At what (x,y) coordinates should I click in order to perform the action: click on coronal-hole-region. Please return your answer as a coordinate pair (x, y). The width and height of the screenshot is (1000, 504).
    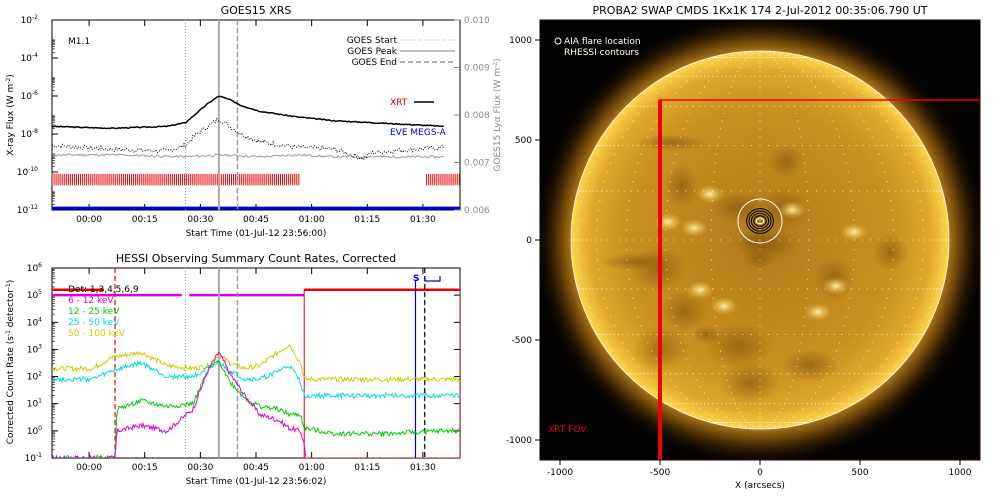
    Looking at the image, I should click on (683, 311).